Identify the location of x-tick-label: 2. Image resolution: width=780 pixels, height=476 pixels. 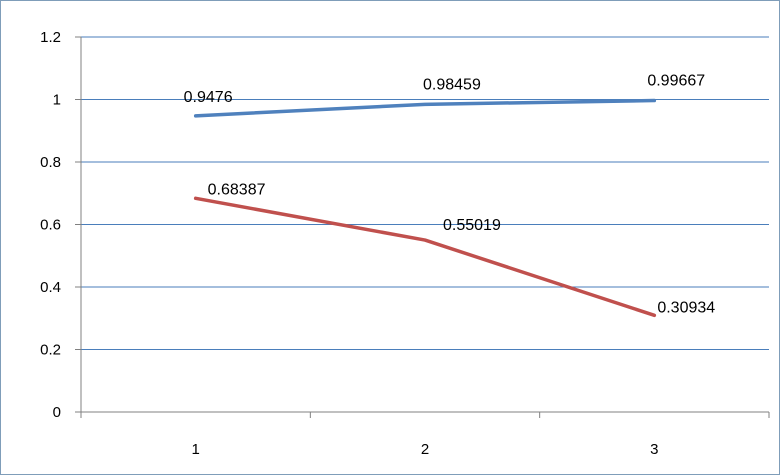
(425, 449).